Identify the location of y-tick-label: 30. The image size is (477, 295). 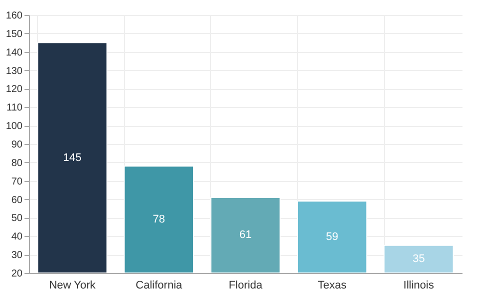
(17, 256).